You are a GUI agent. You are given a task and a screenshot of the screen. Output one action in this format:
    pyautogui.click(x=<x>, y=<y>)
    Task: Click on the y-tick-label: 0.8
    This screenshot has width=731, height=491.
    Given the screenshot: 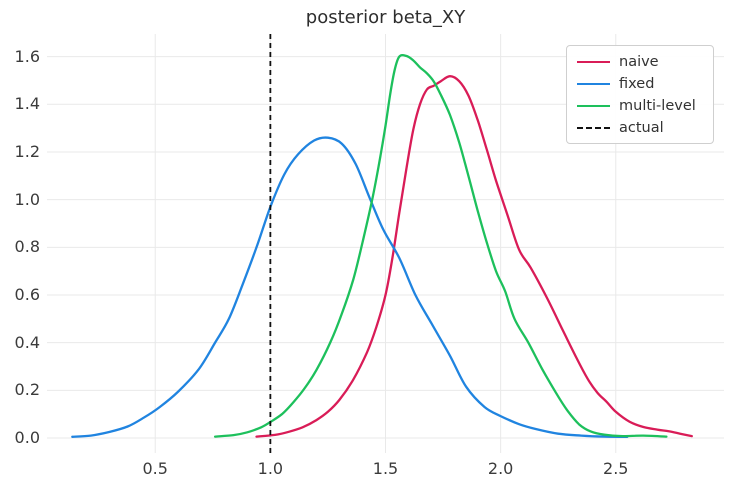 What is the action you would take?
    pyautogui.click(x=27, y=247)
    